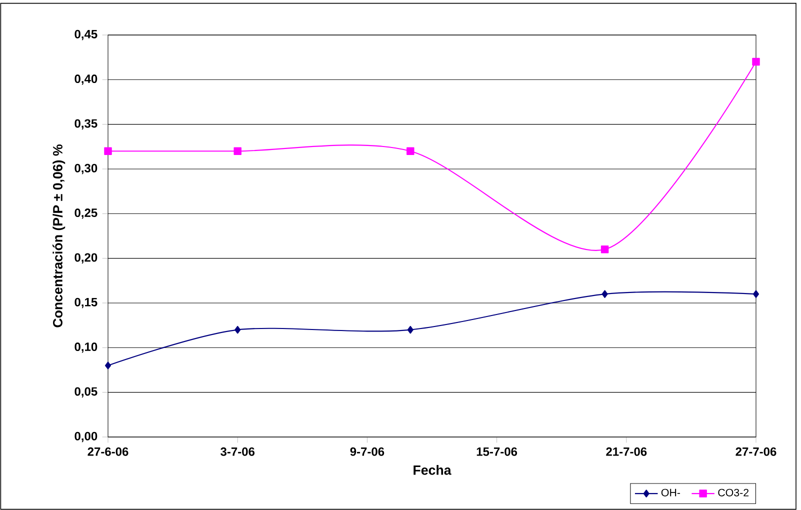 This screenshot has width=801, height=510. What do you see at coordinates (86, 169) in the screenshot?
I see `y-tick-label: 0,30` at bounding box center [86, 169].